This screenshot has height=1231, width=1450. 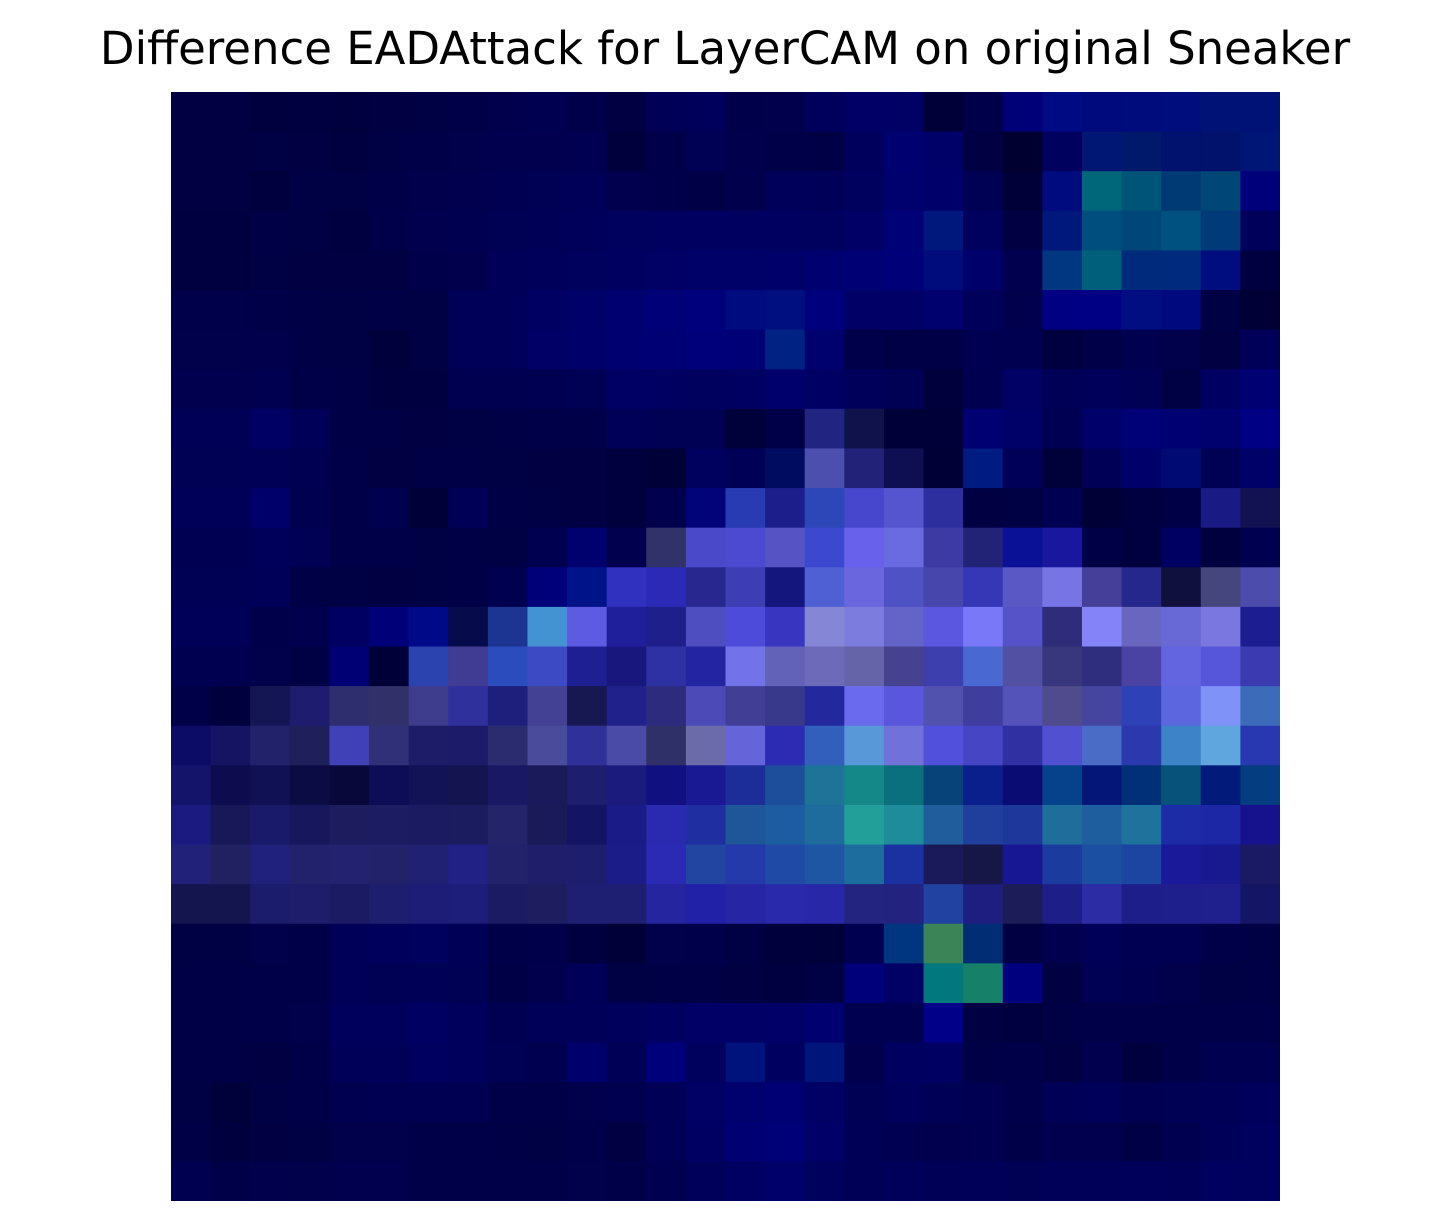 What do you see at coordinates (1062, 785) in the screenshot?
I see `heatmap-cell-r17-c22` at bounding box center [1062, 785].